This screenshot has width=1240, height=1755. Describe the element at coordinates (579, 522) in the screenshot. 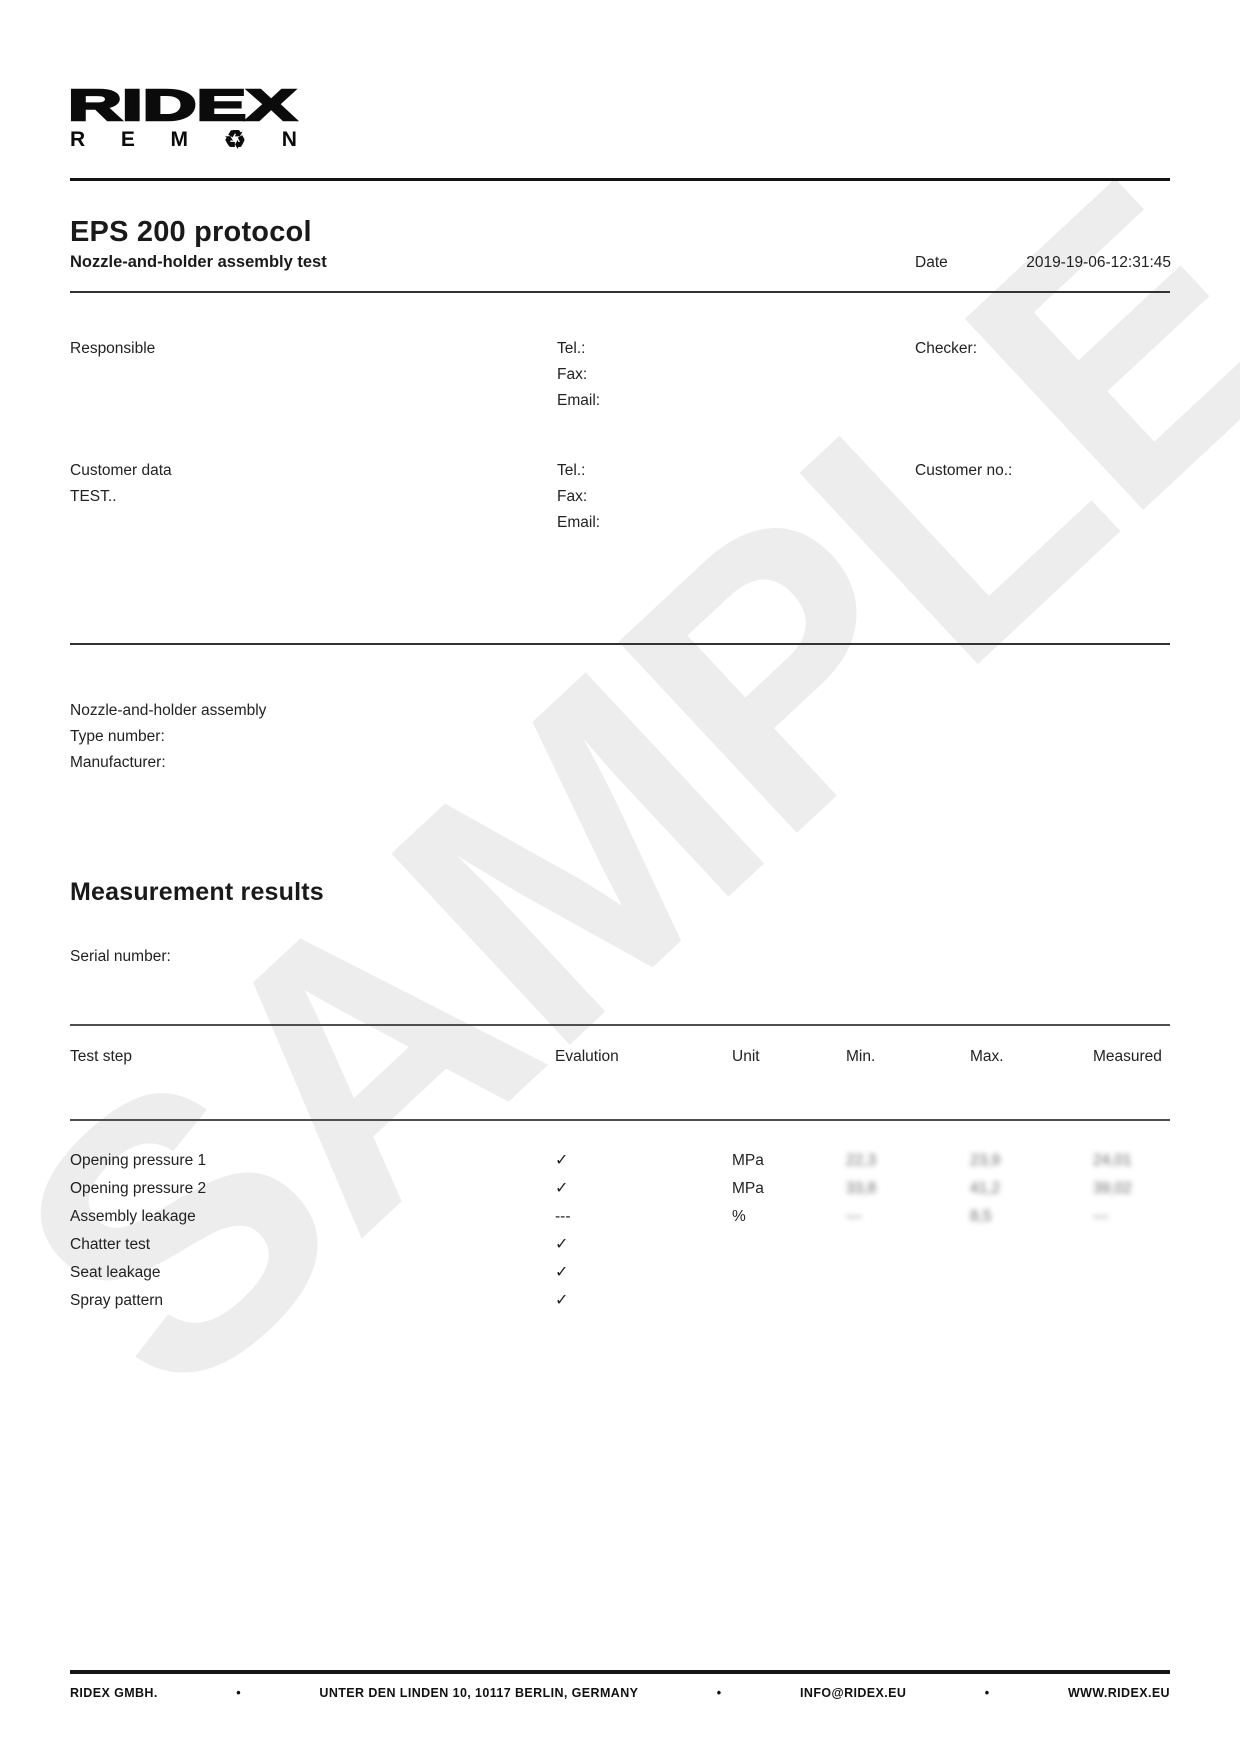

I see `customer-email-label: Email:` at that location.